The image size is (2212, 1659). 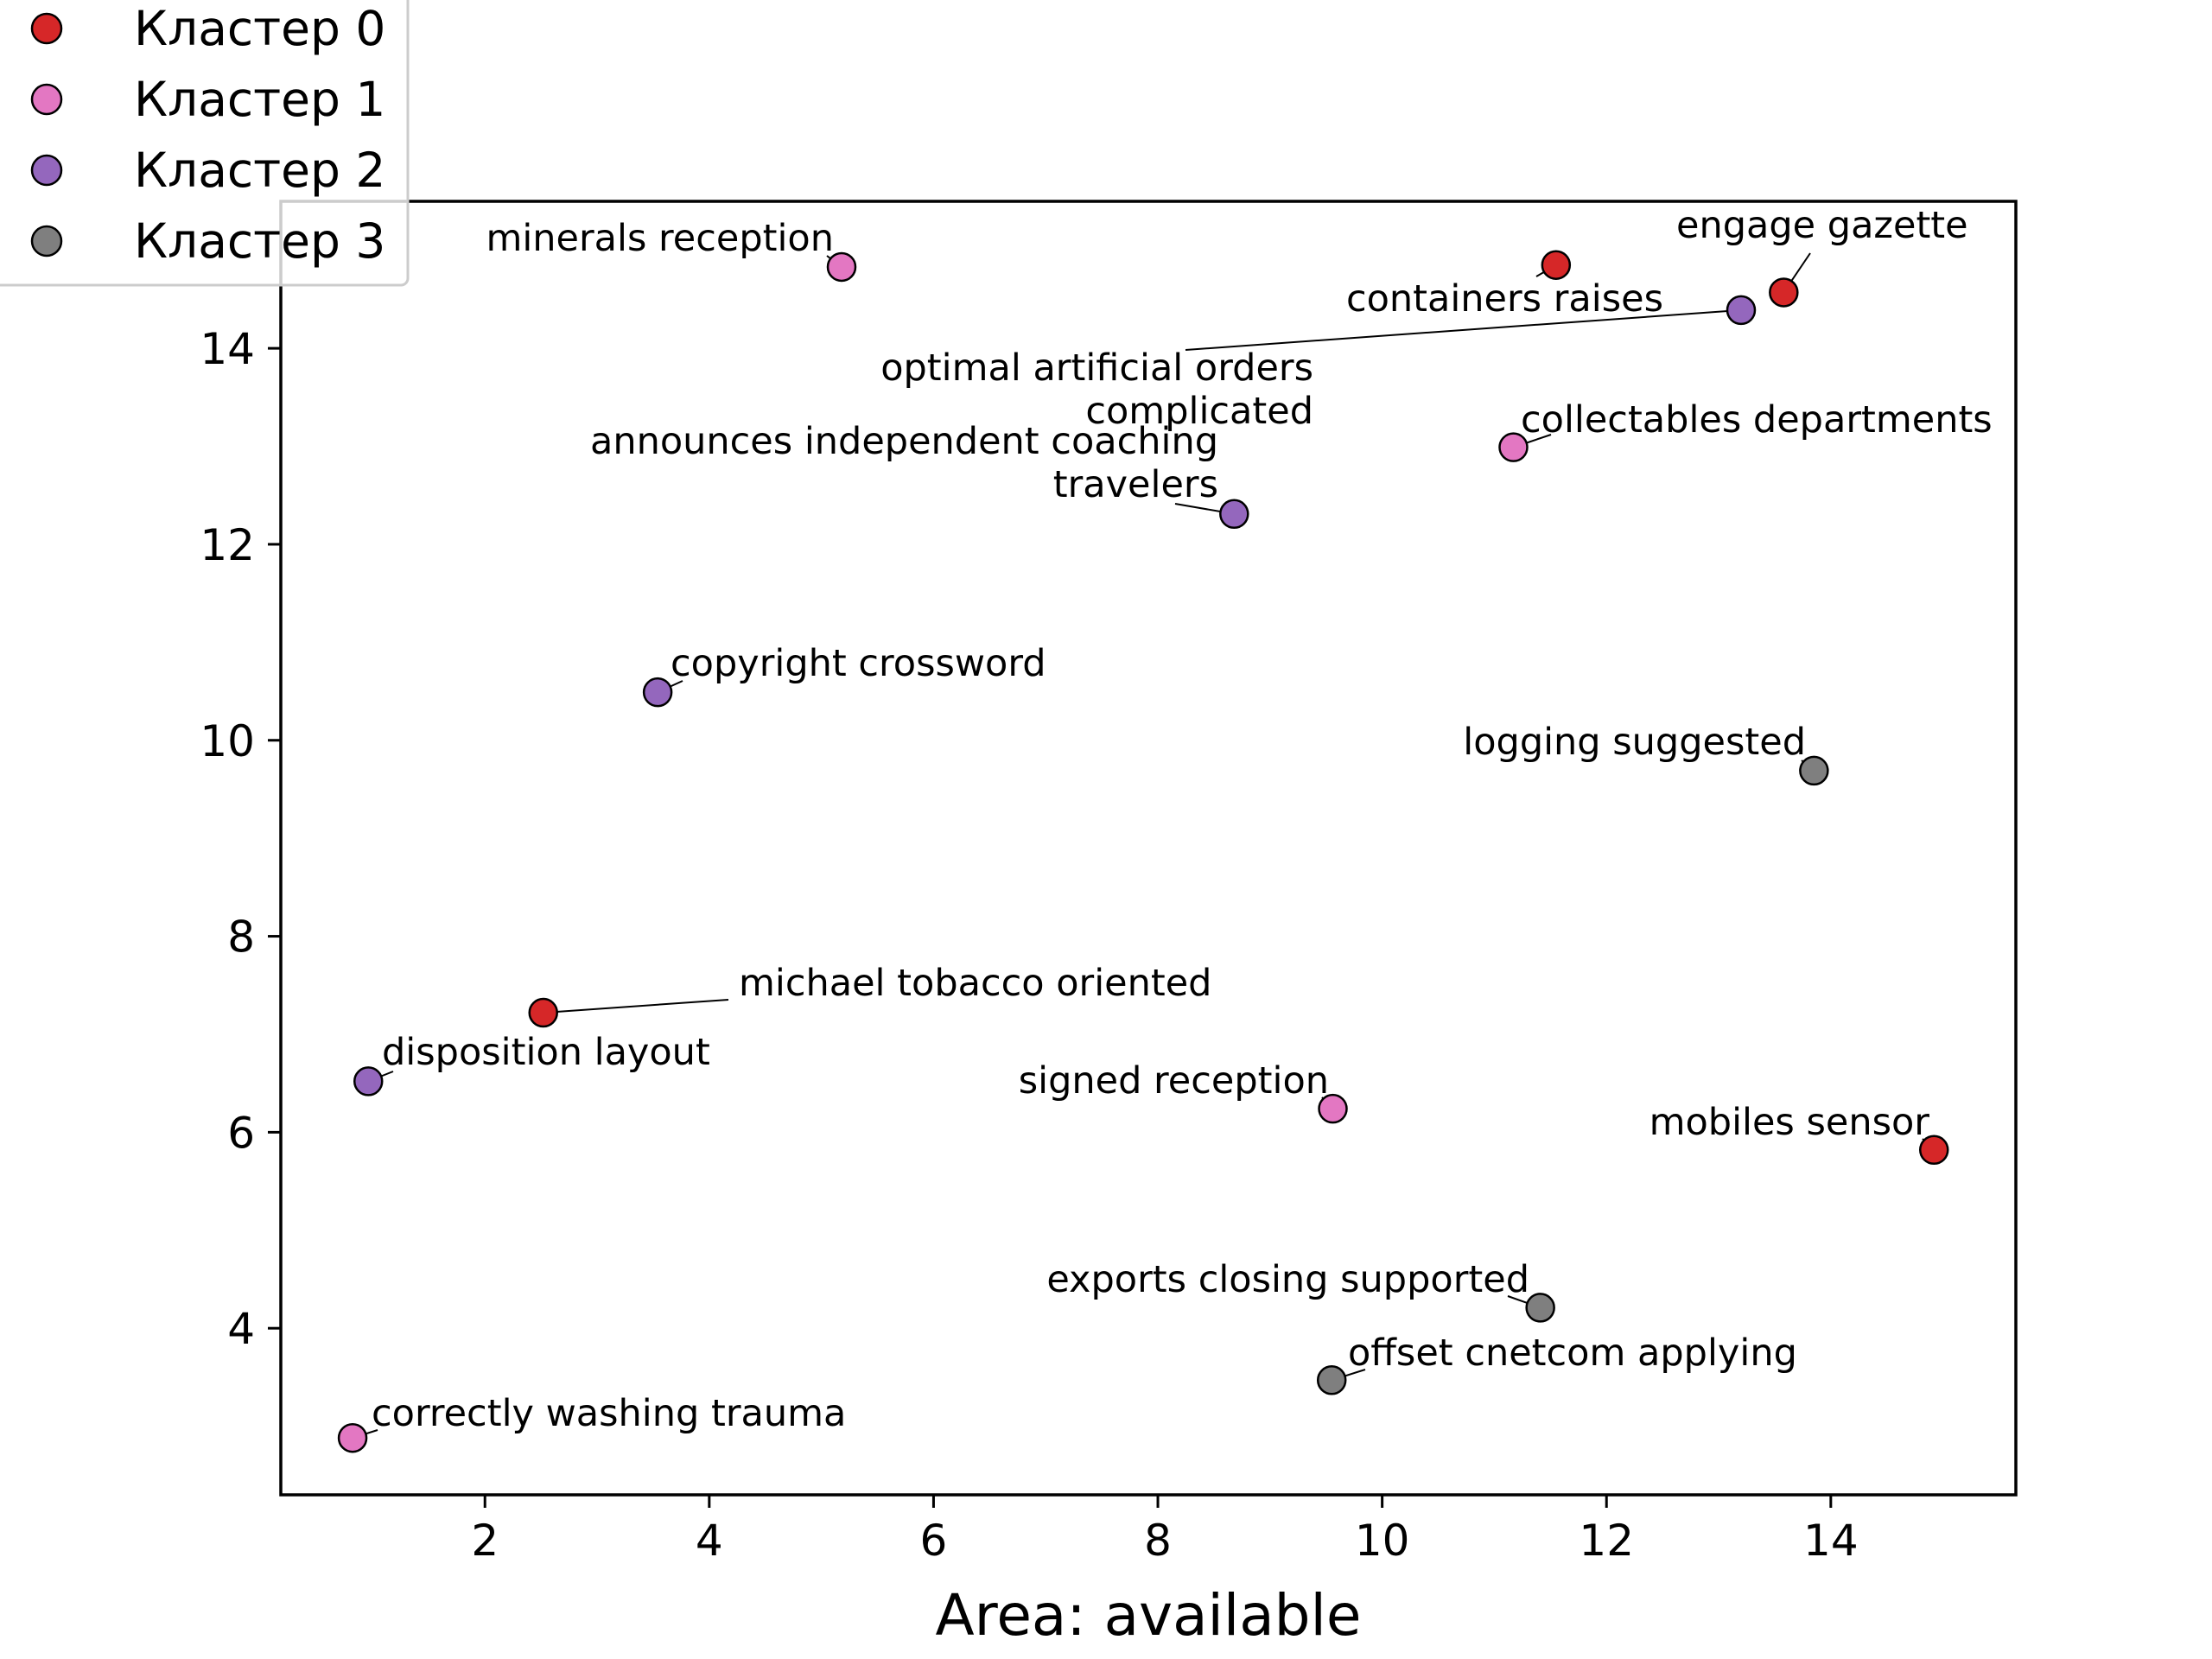 What do you see at coordinates (227, 545) in the screenshot?
I see `y-tick-label: 12` at bounding box center [227, 545].